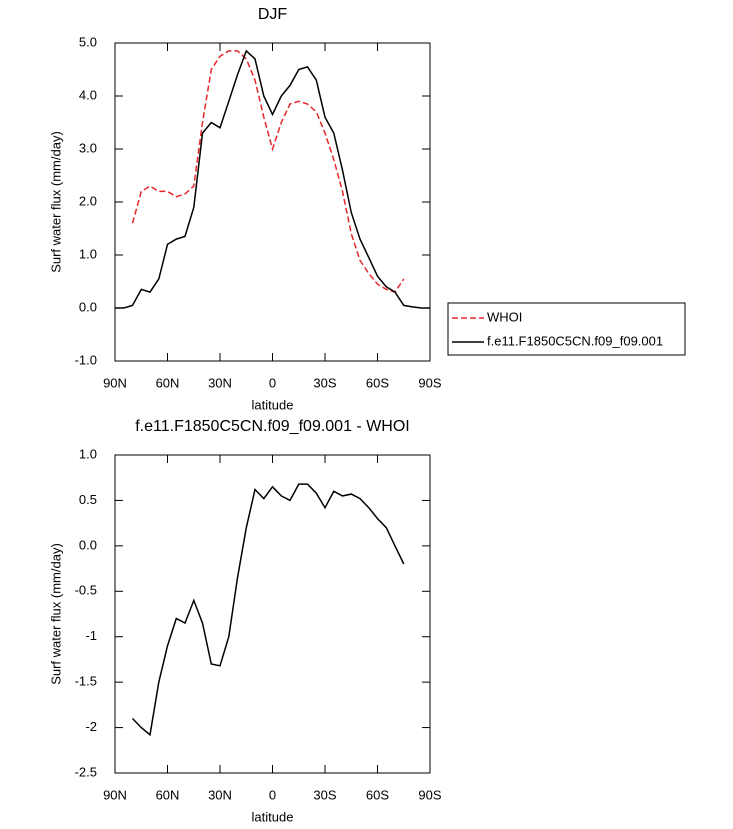 The width and height of the screenshot is (733, 829). What do you see at coordinates (88, 41) in the screenshot?
I see `y-tick-label: 5.0` at bounding box center [88, 41].